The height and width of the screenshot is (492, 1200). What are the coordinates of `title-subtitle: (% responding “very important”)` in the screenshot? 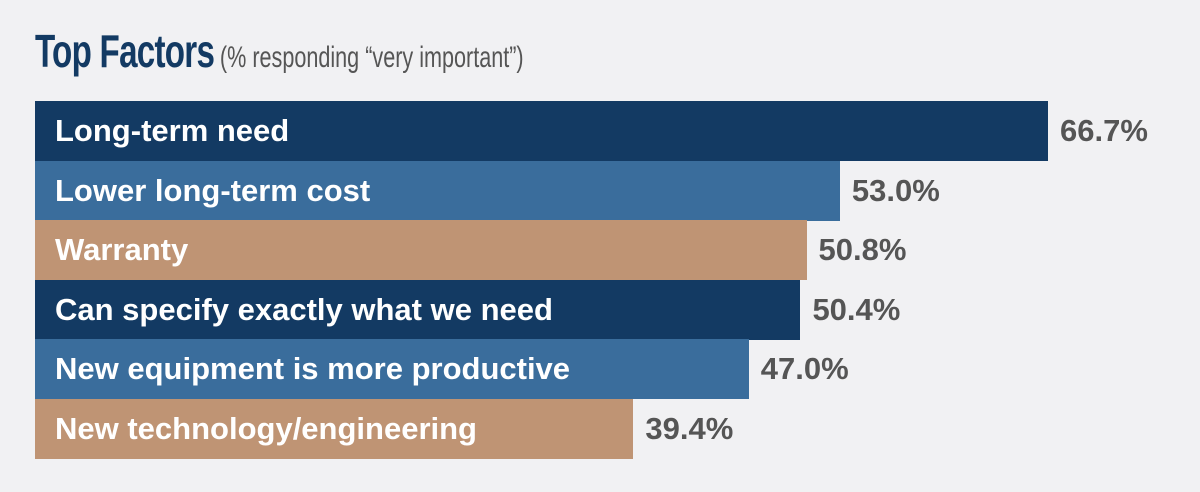 It's located at (371, 57).